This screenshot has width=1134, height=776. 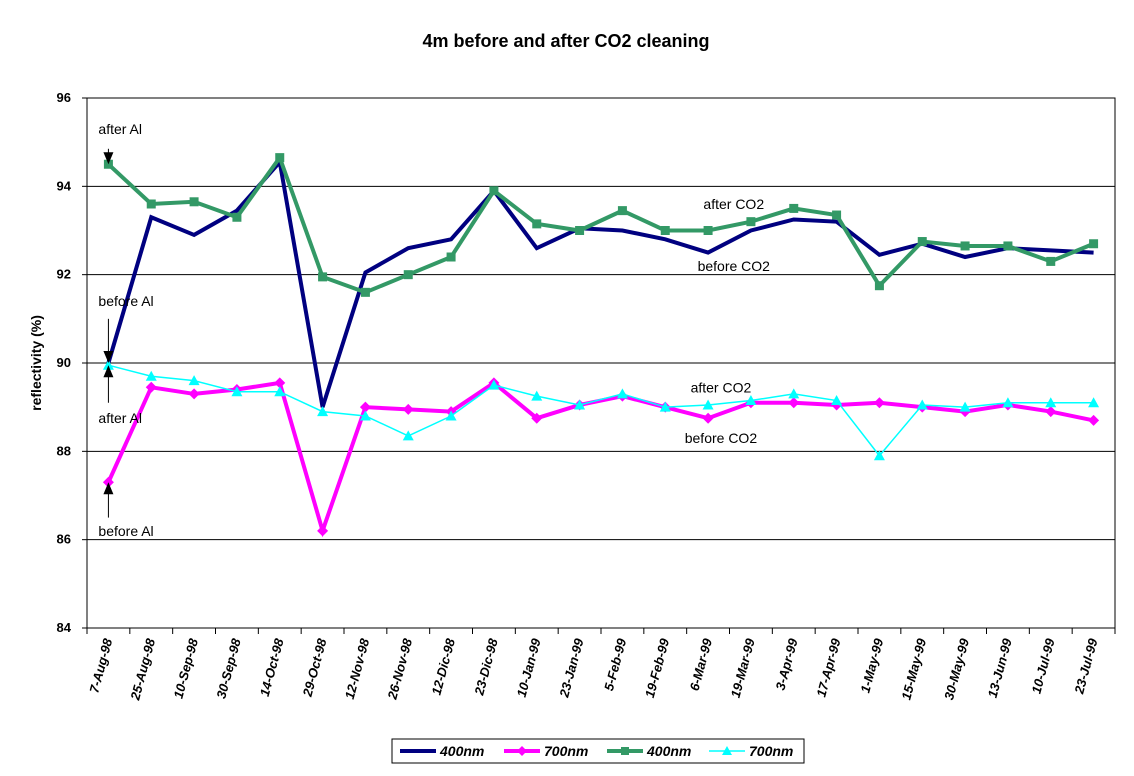 What do you see at coordinates (72, 362) in the screenshot?
I see `y-axis-ticks: 84 86 88 90 92 94 96` at bounding box center [72, 362].